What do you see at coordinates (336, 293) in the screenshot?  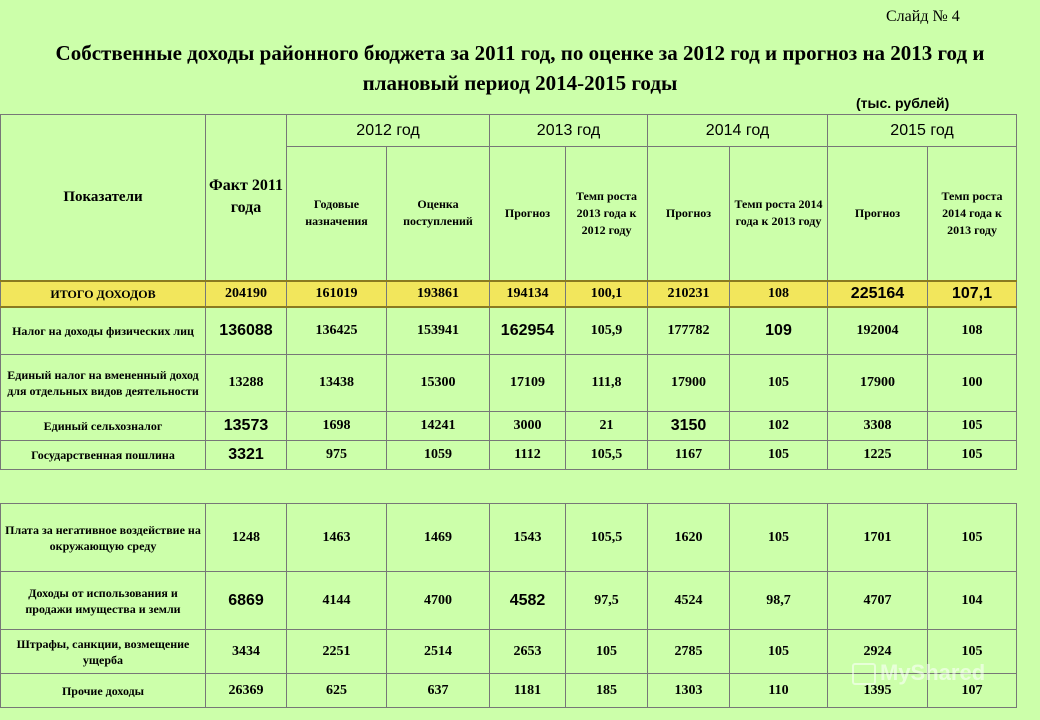 I see `cell-annual: 161019` at bounding box center [336, 293].